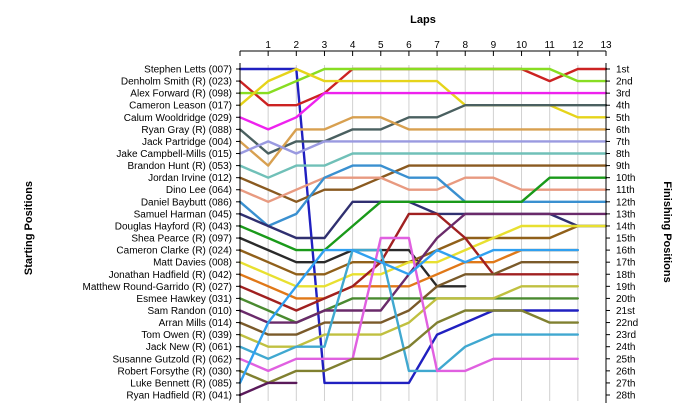 This screenshot has width=700, height=420. What do you see at coordinates (625, 287) in the screenshot?
I see `finishing-label-19th: 19th` at bounding box center [625, 287].